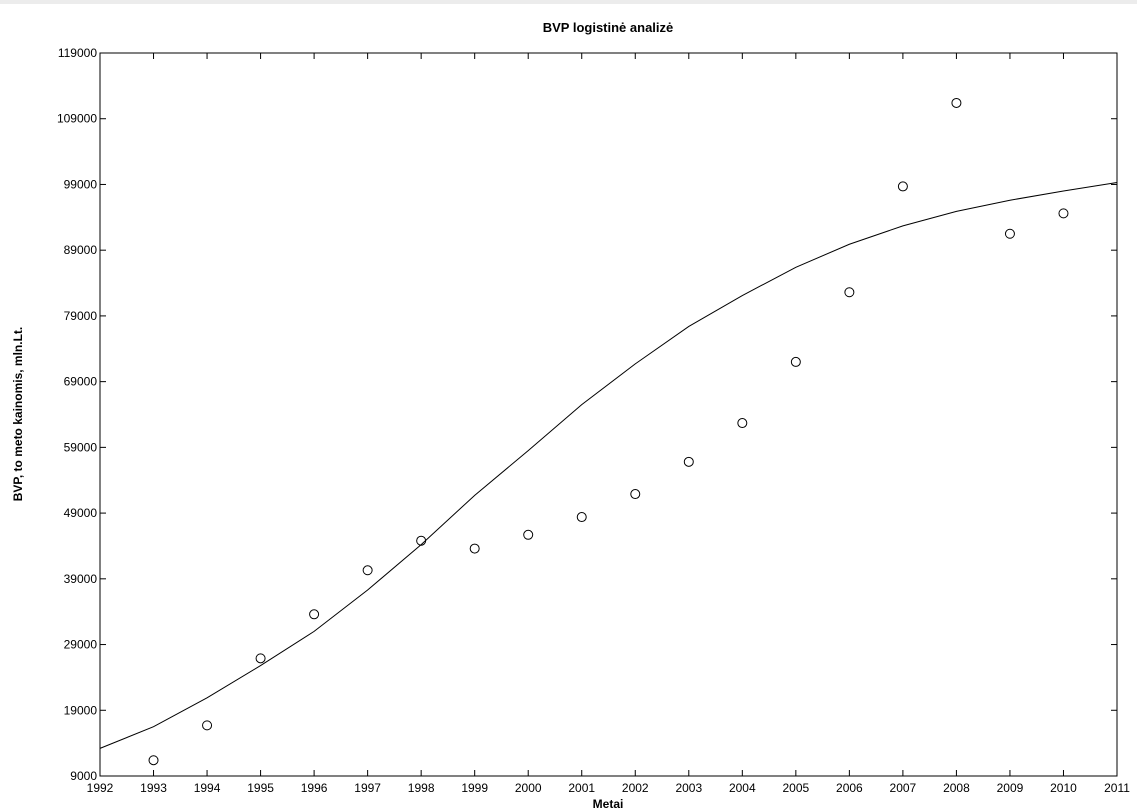 The width and height of the screenshot is (1137, 812). I want to click on x-tick-label: 1994, so click(207, 788).